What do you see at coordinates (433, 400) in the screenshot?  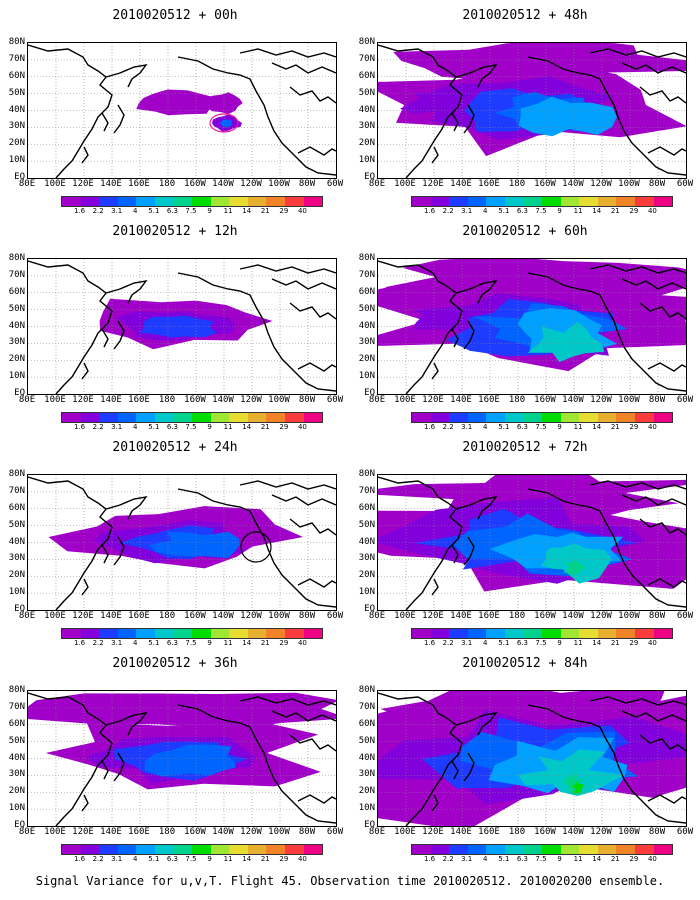 I see `longitude-tick-label: 120E` at bounding box center [433, 400].